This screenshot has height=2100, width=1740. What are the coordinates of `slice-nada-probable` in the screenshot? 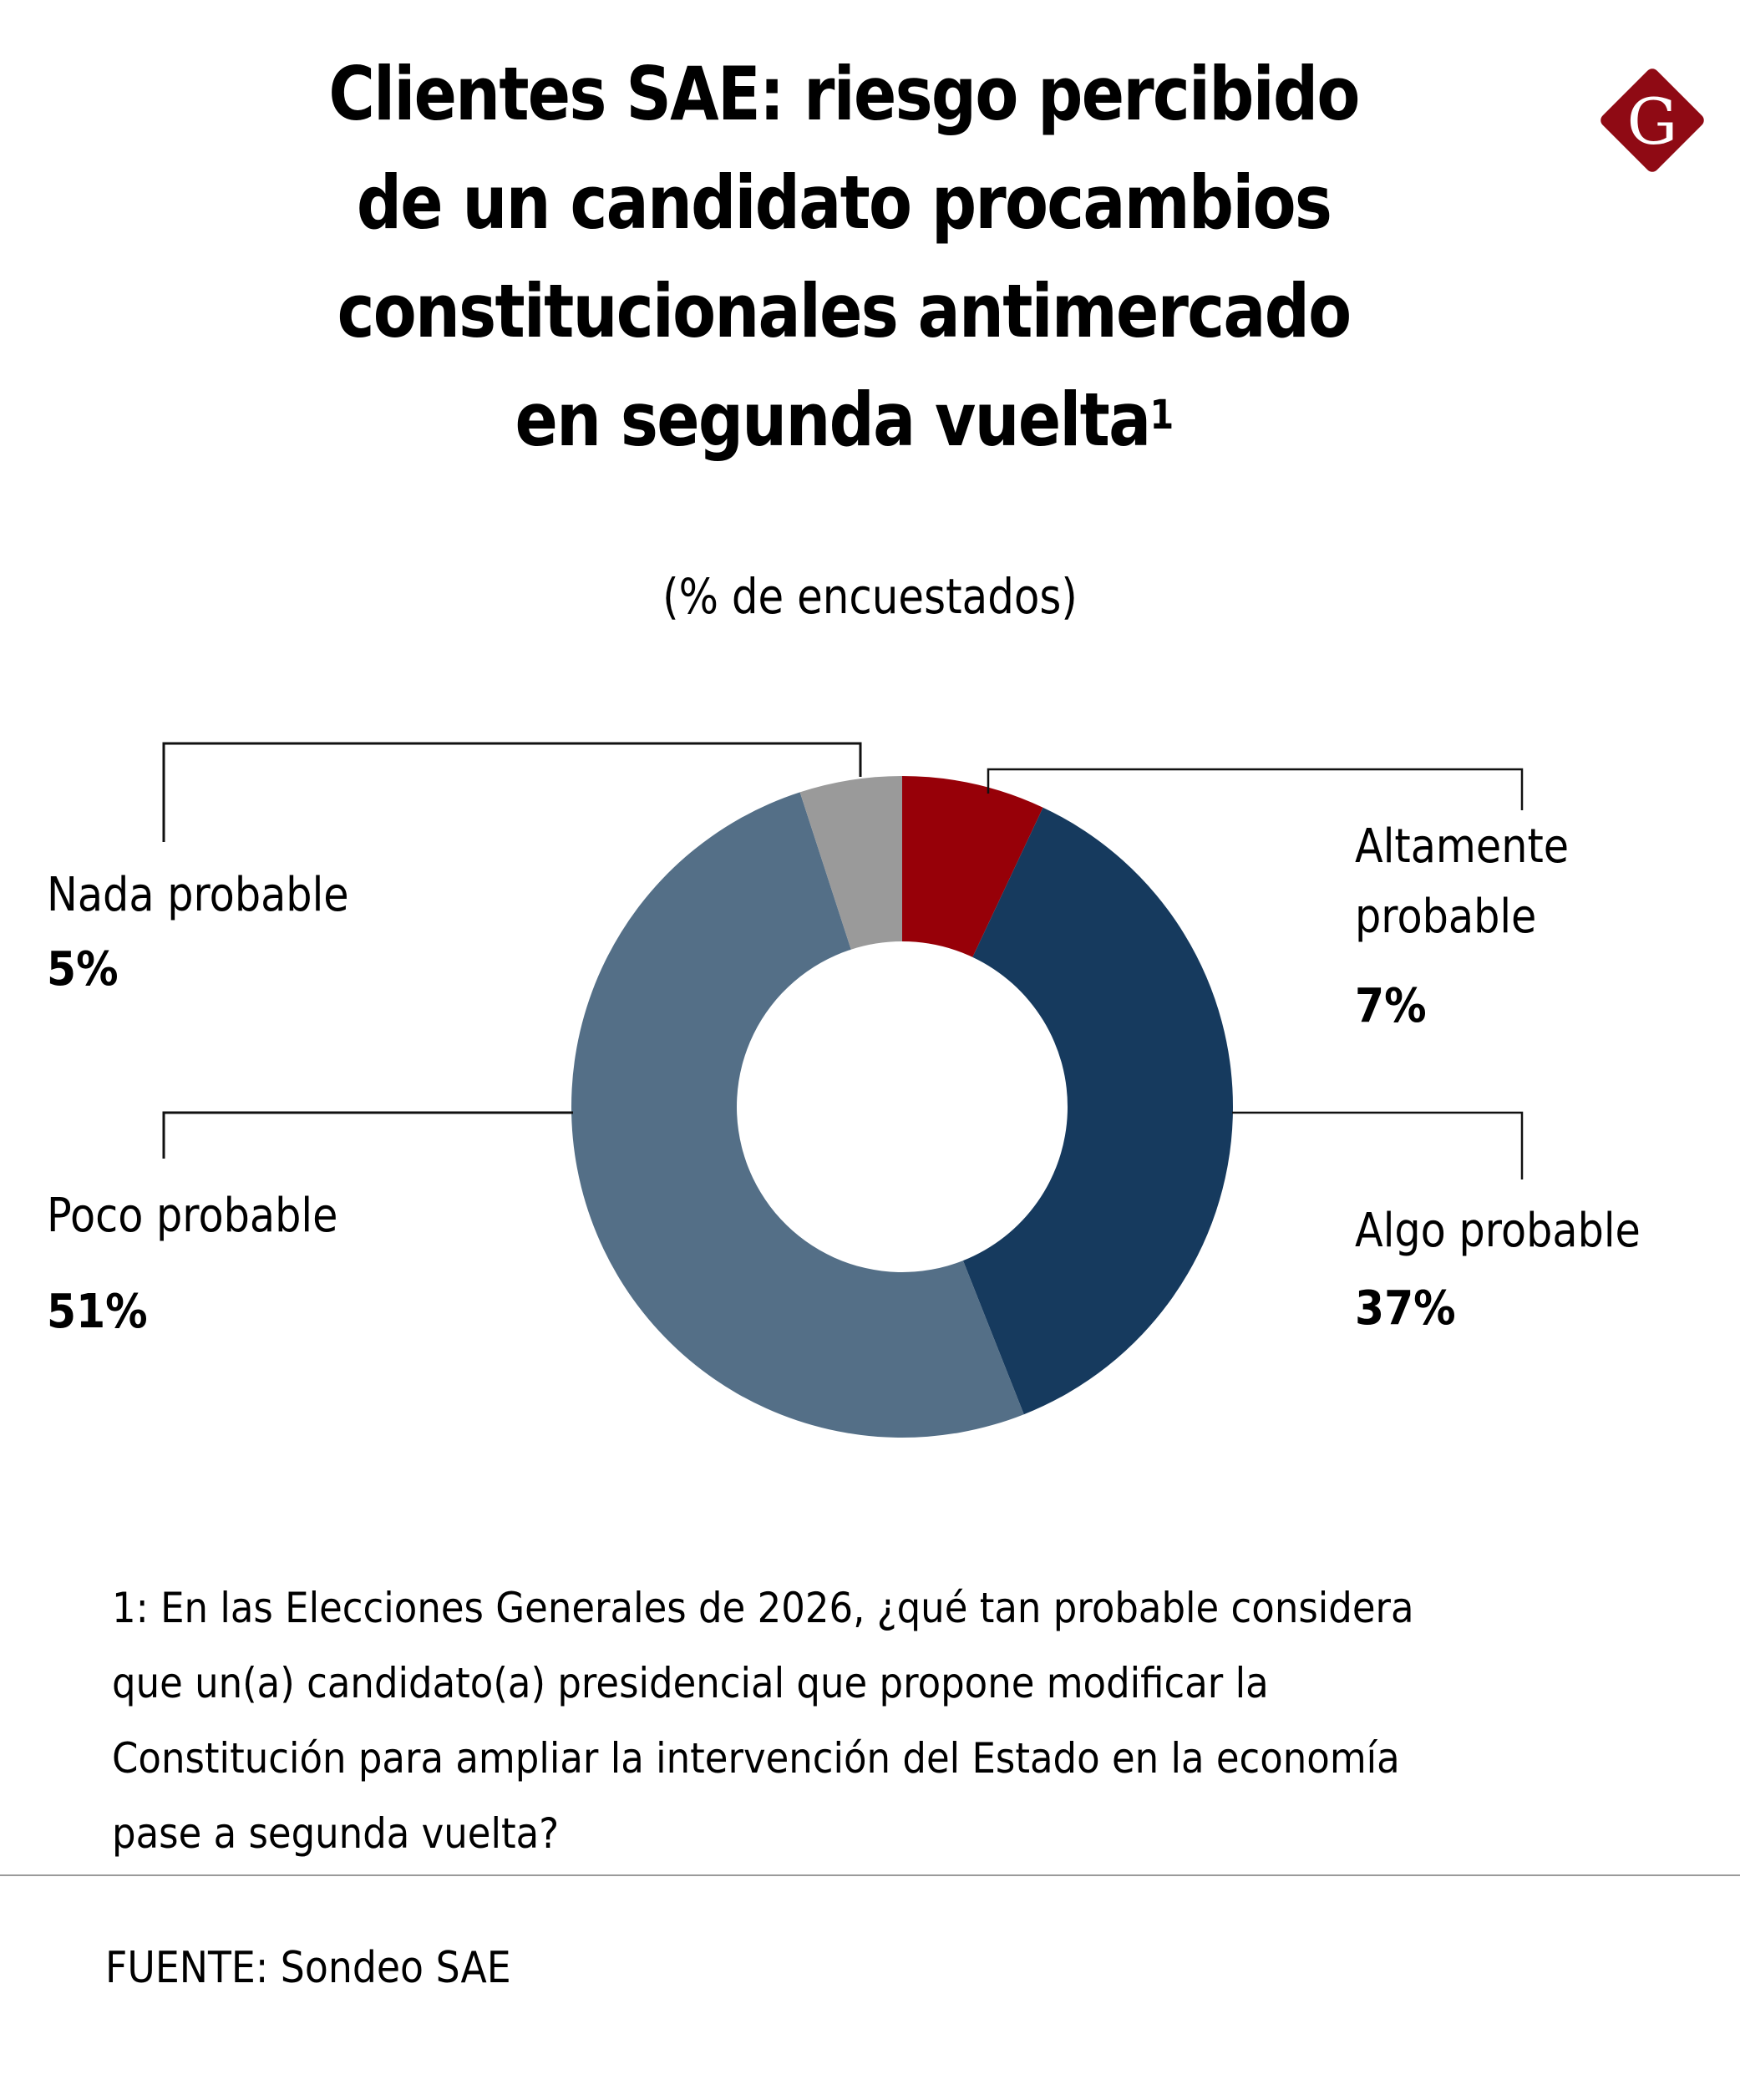 It's located at (850, 863).